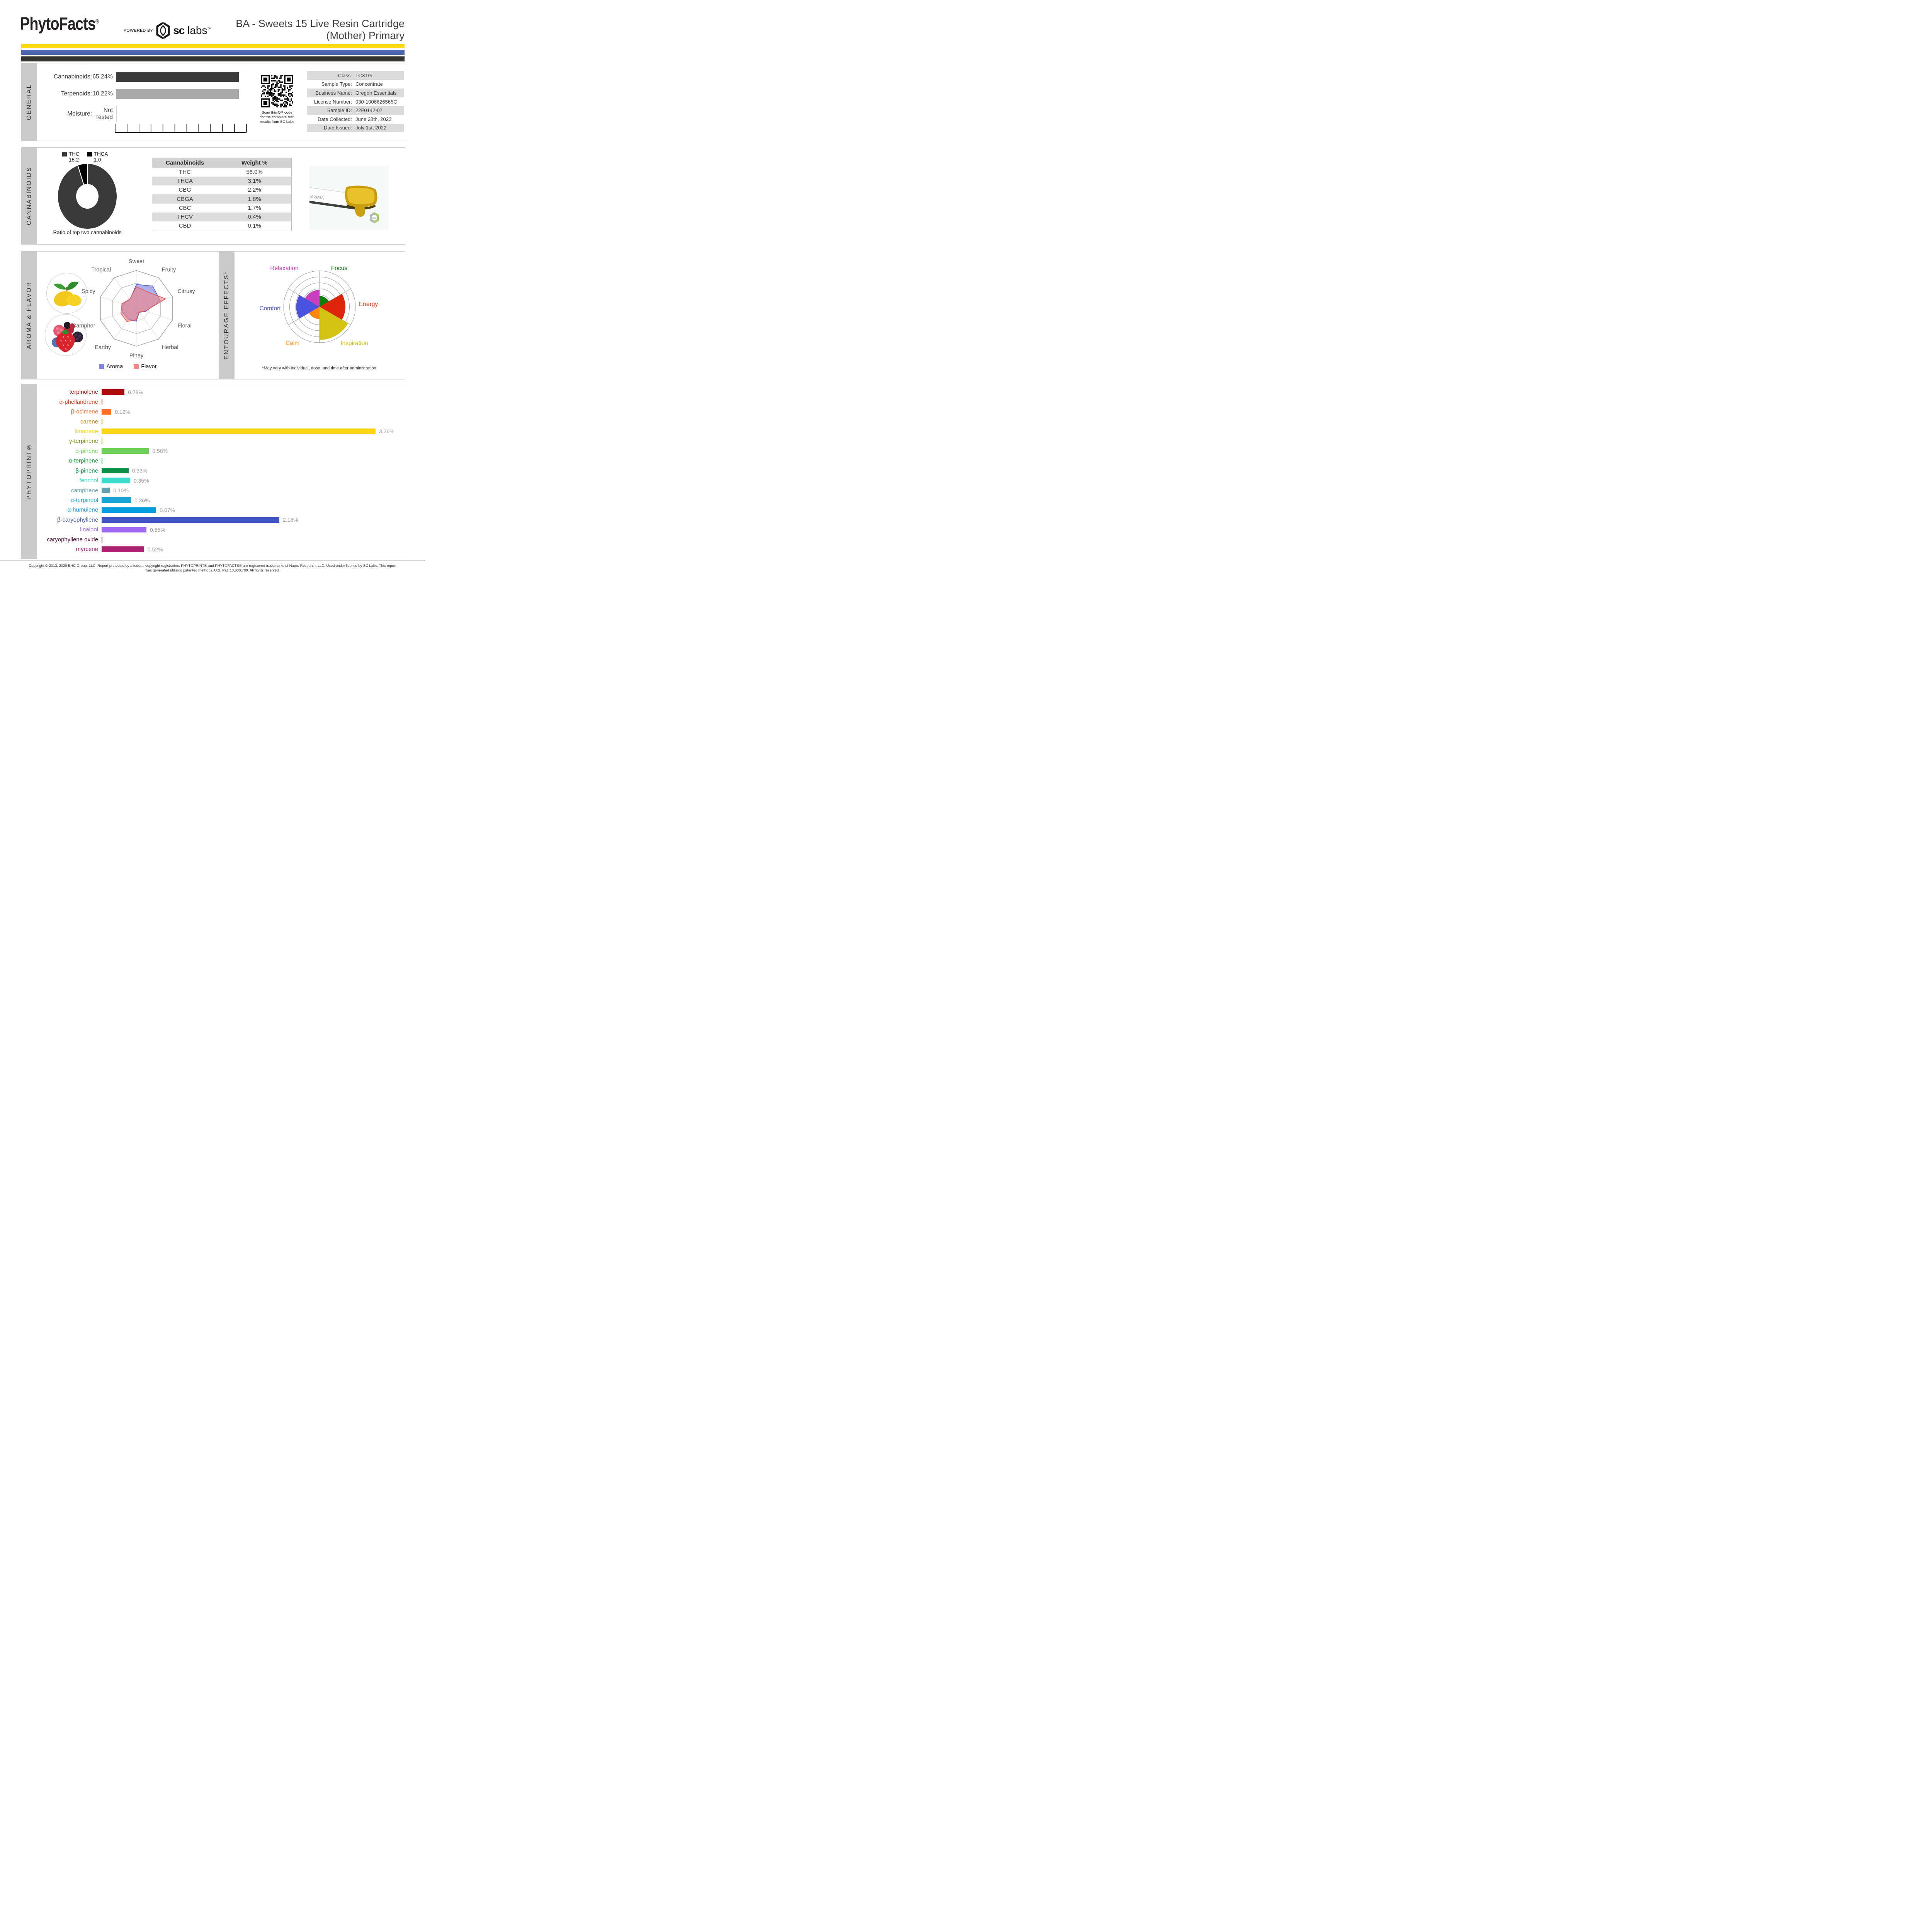 The width and height of the screenshot is (1916, 1932). I want to click on info-value: Concentrate, so click(369, 84).